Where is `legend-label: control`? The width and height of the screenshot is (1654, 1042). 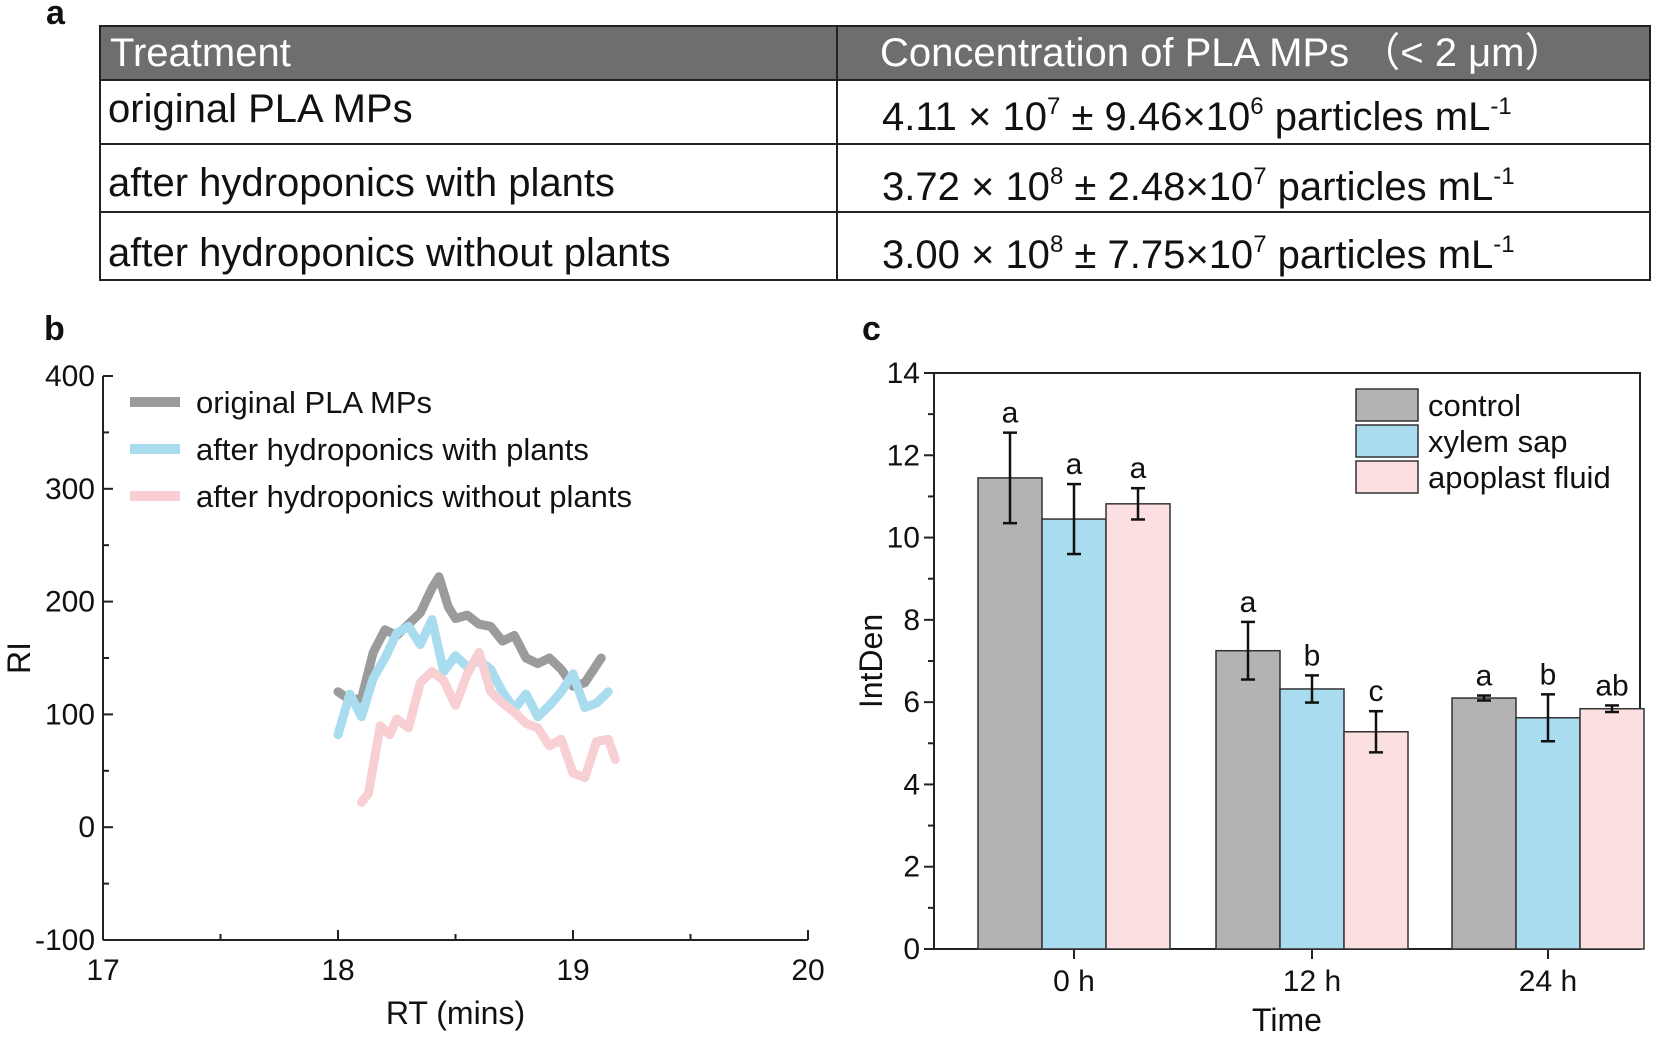 legend-label: control is located at coordinates (1474, 405).